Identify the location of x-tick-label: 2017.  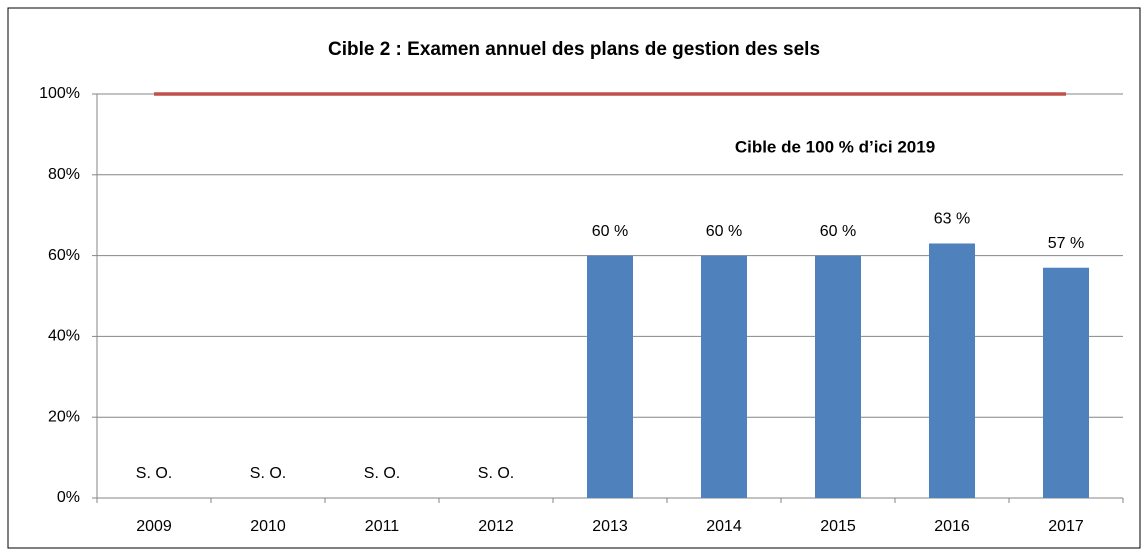
(1066, 526).